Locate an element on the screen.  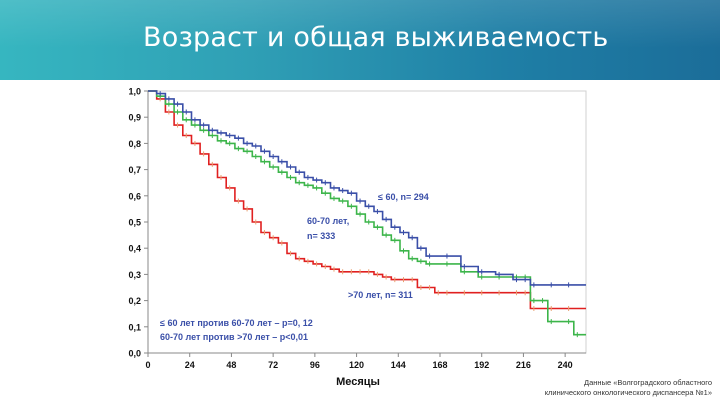
y-tick-label: 0,0 is located at coordinates (134, 354).